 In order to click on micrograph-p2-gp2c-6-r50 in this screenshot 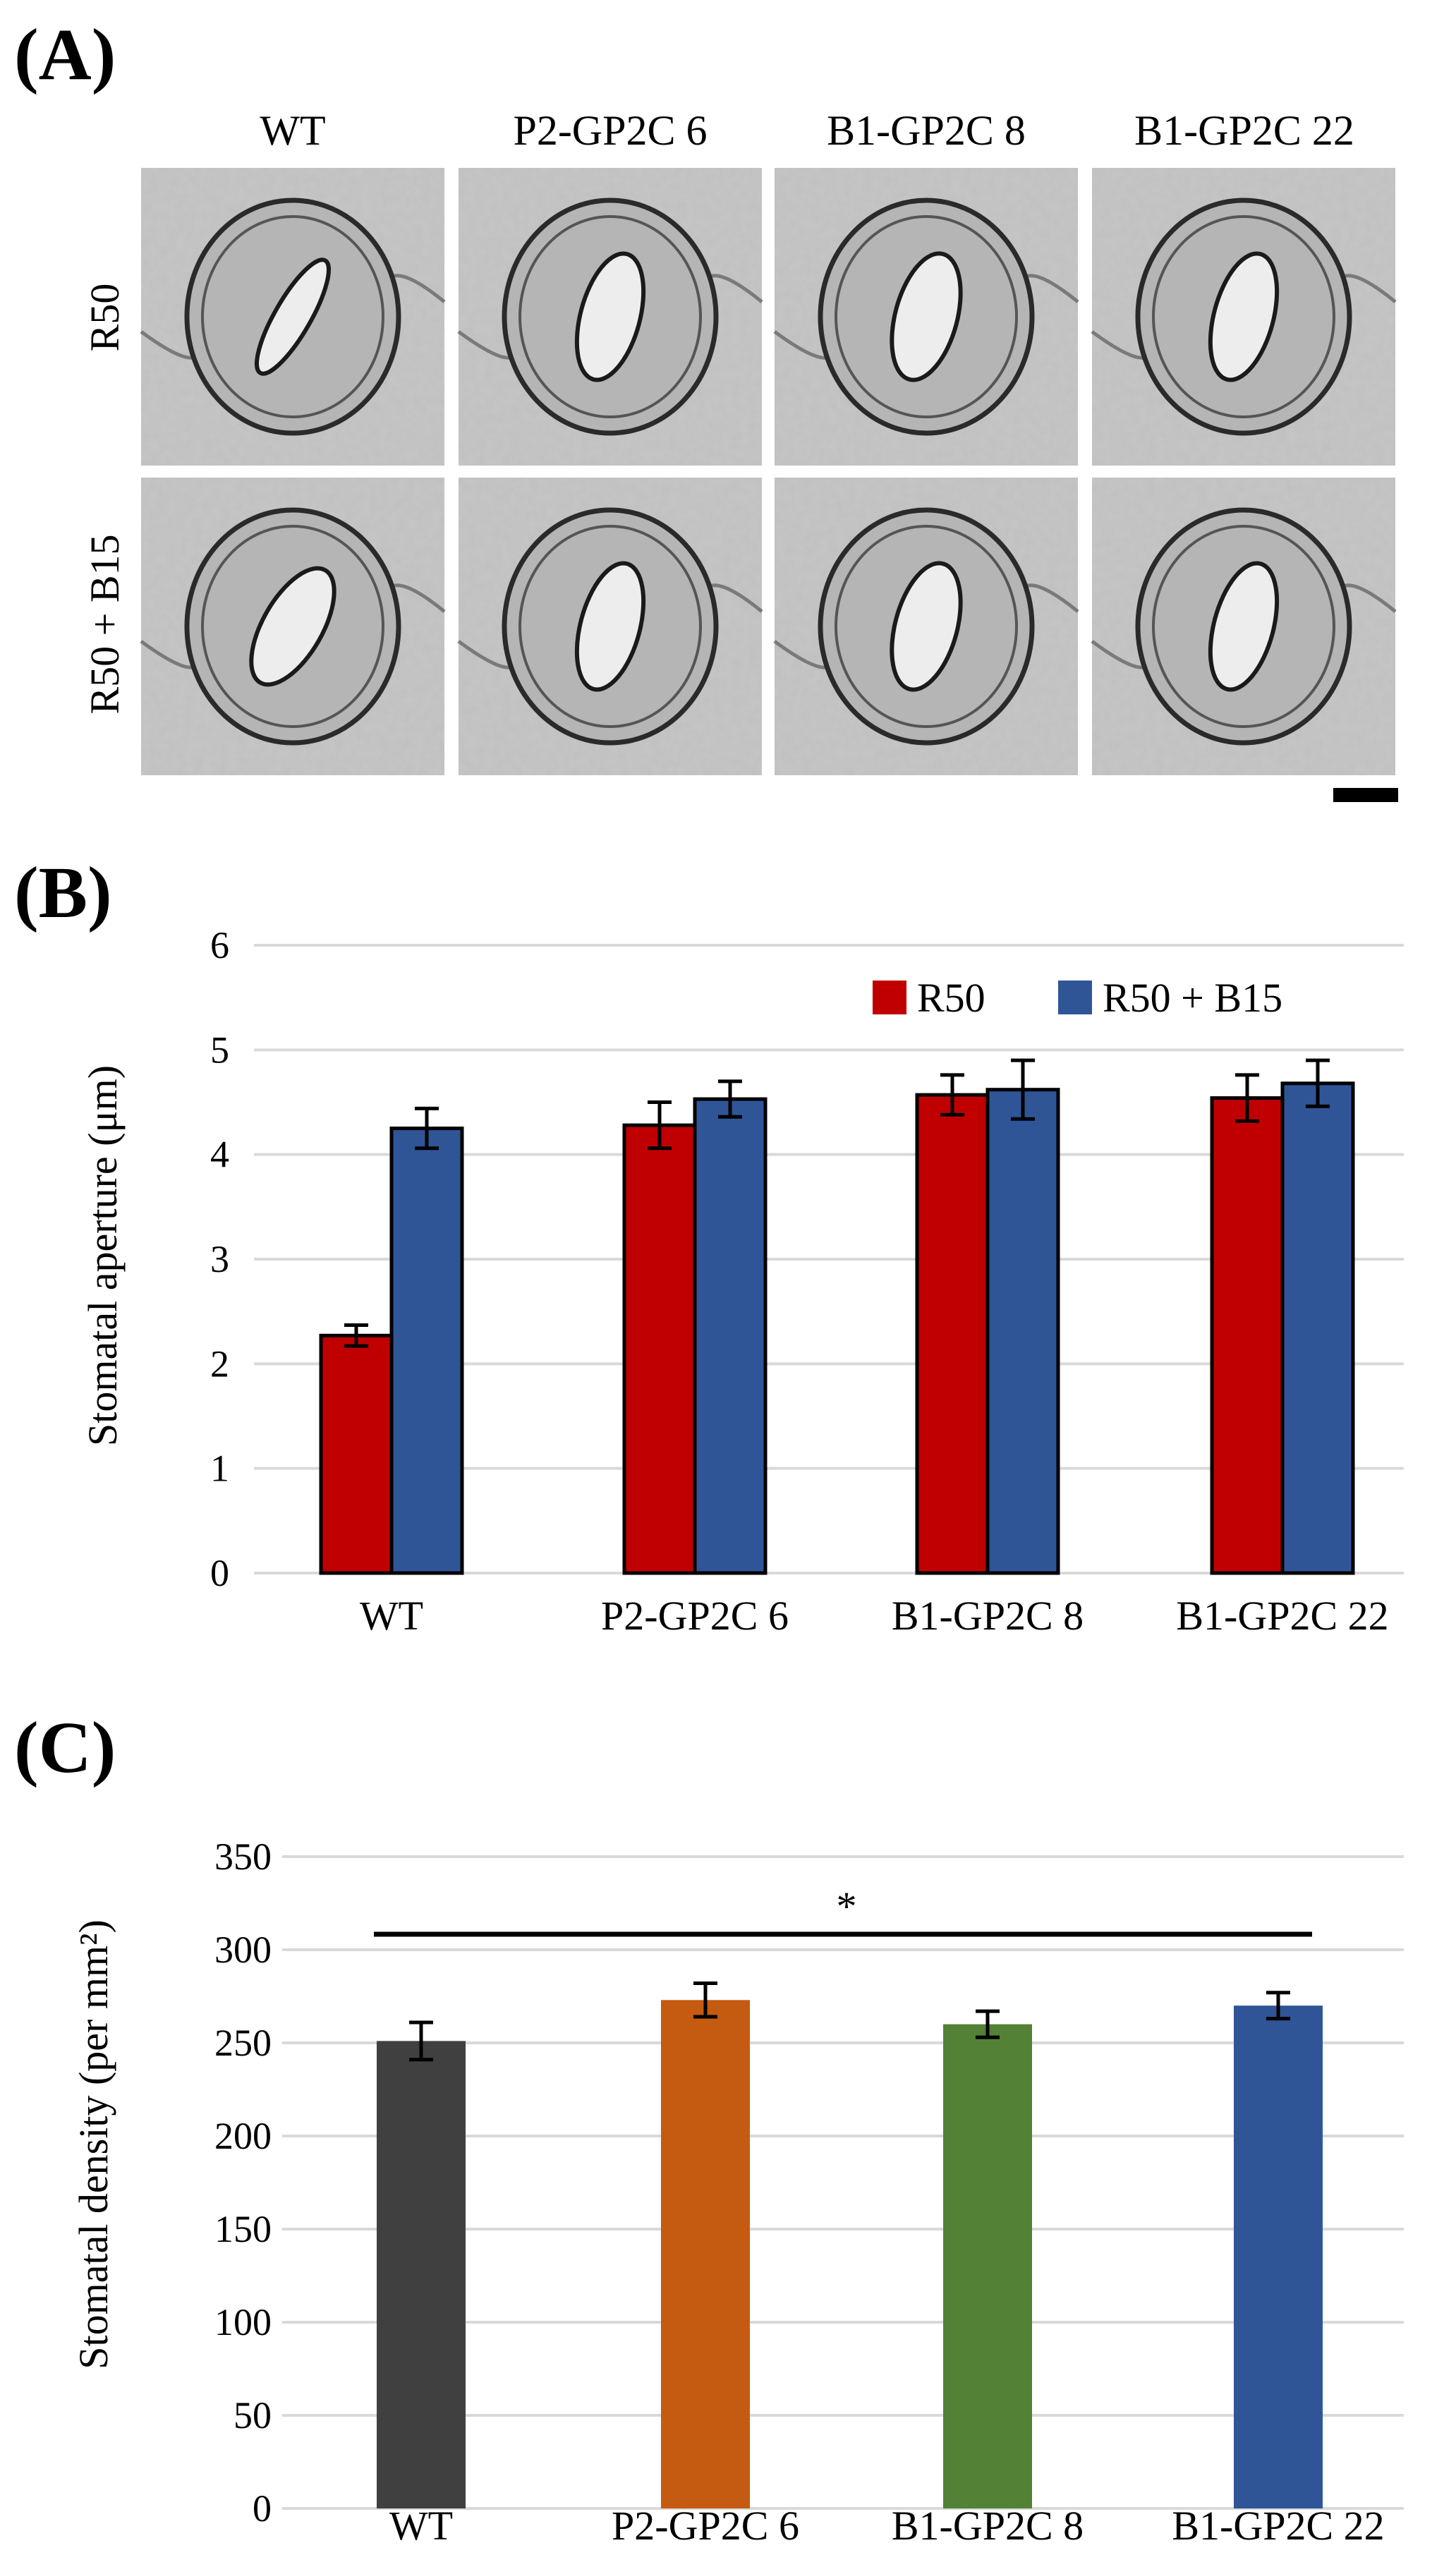, I will do `click(610, 317)`.